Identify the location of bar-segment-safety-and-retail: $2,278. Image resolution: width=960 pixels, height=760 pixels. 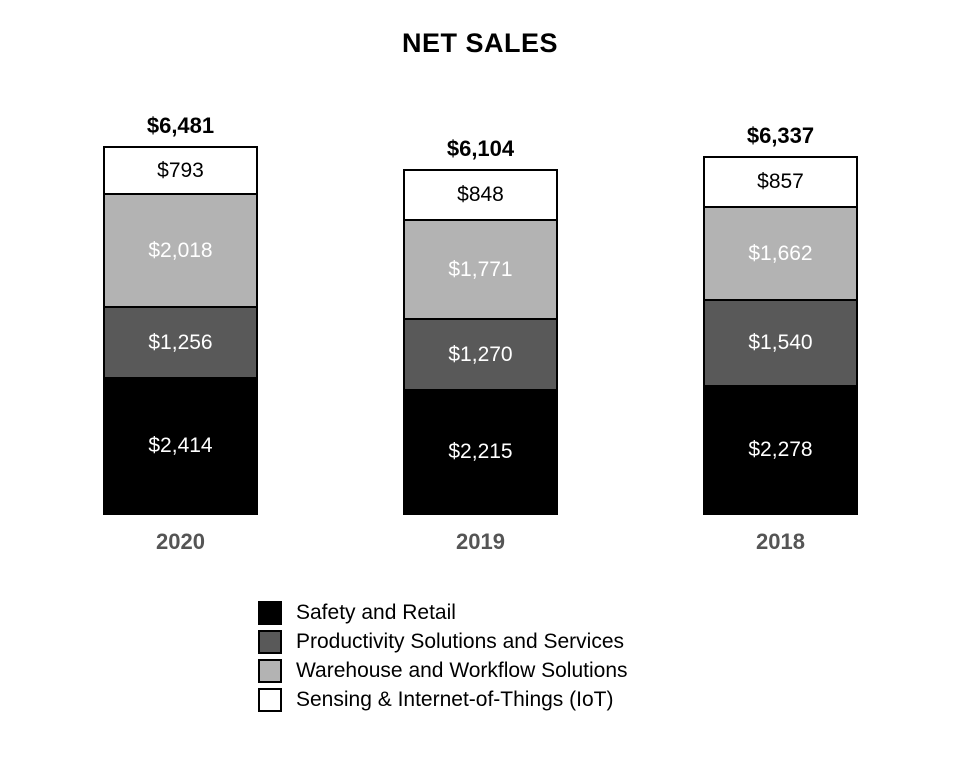
(780, 449).